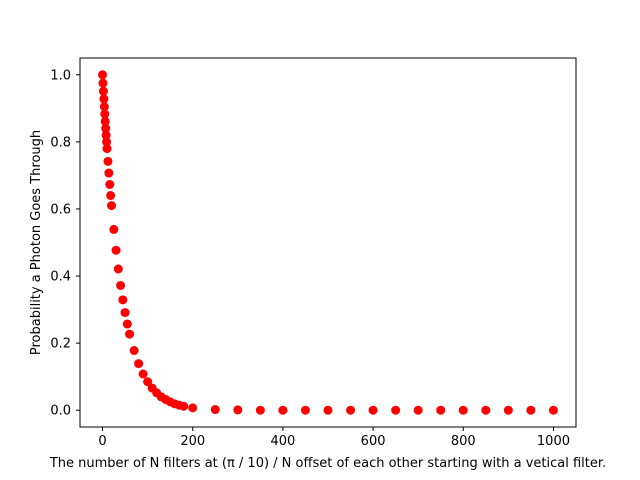 The height and width of the screenshot is (480, 640). Describe the element at coordinates (553, 441) in the screenshot. I see `x-tick-label: 1000` at that location.